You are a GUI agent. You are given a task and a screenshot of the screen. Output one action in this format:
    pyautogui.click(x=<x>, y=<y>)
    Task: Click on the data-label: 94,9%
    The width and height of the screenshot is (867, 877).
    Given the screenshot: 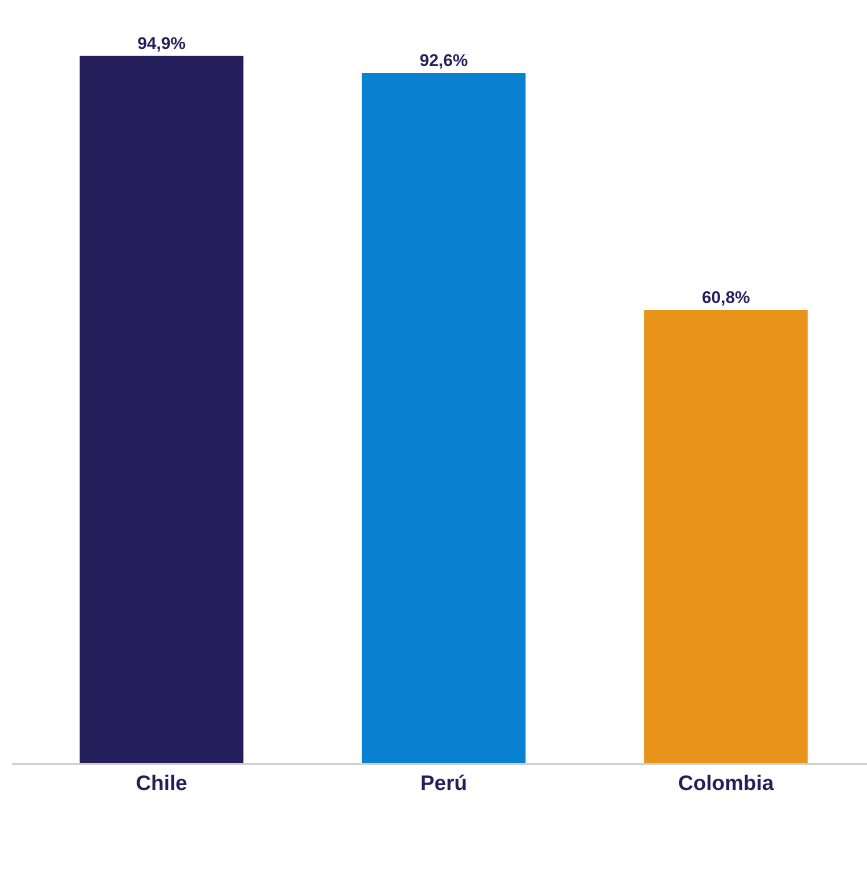 What is the action you would take?
    pyautogui.click(x=161, y=43)
    